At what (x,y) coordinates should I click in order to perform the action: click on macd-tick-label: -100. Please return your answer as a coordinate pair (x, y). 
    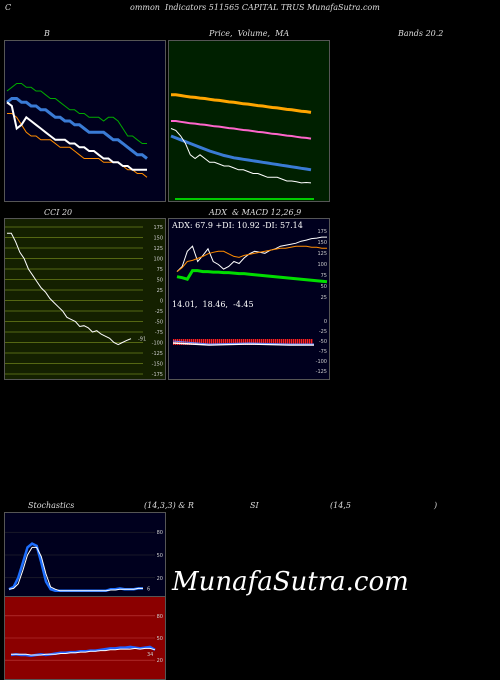
    Looking at the image, I should click on (321, 362).